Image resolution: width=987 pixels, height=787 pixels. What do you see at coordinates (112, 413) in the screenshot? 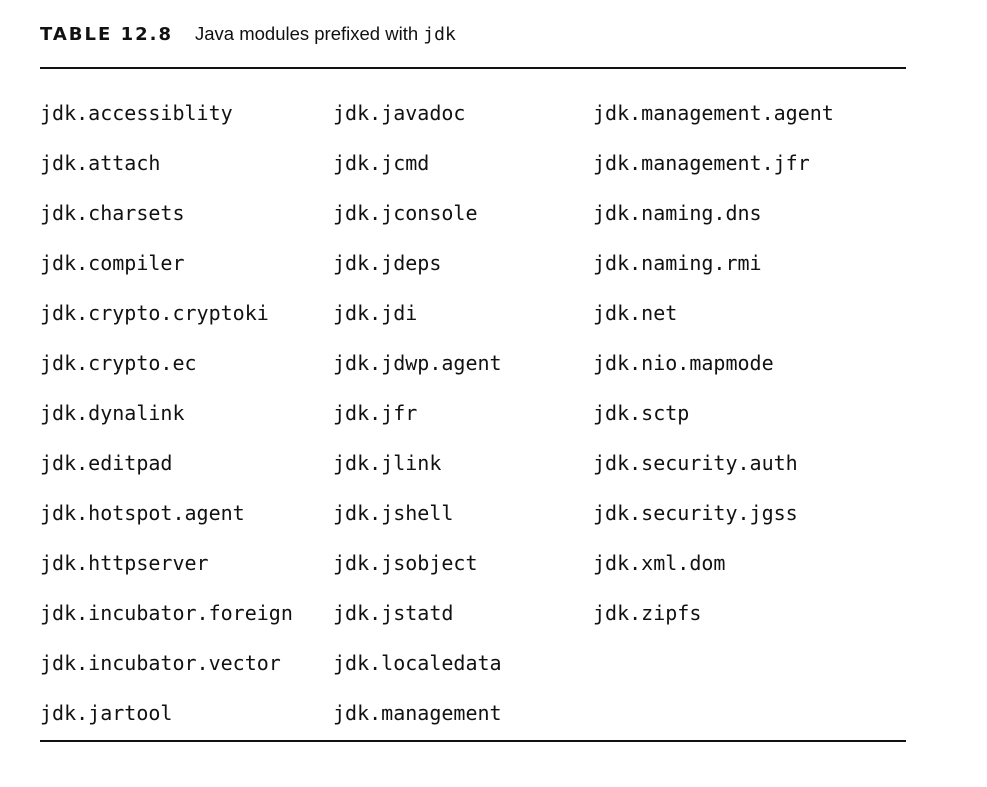
I see `table-cell: jdk.dynalink` at bounding box center [112, 413].